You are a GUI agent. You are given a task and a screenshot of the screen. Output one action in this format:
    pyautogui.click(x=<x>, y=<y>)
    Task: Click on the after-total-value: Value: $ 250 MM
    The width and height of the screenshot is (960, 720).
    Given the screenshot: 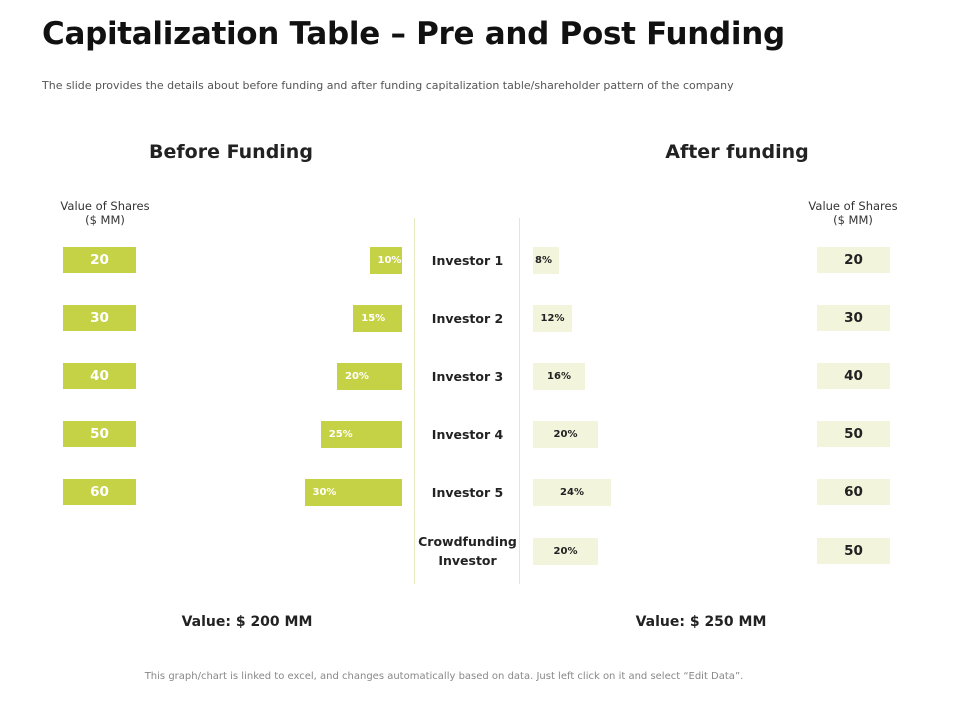 What is the action you would take?
    pyautogui.click(x=701, y=622)
    